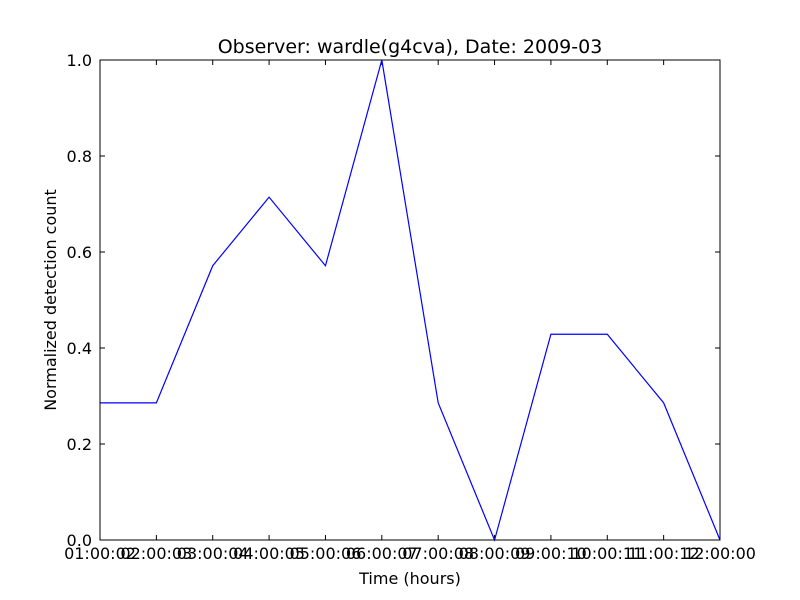  Describe the element at coordinates (100, 553) in the screenshot. I see `x-tick-label: 01:00:02` at that location.